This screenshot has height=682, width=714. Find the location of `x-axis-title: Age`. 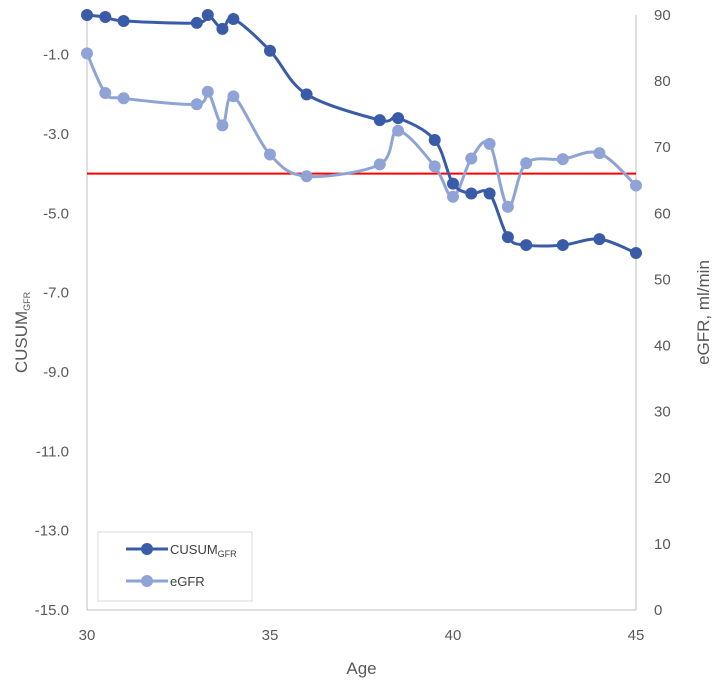

x-axis-title: Age is located at coordinates (361, 668).